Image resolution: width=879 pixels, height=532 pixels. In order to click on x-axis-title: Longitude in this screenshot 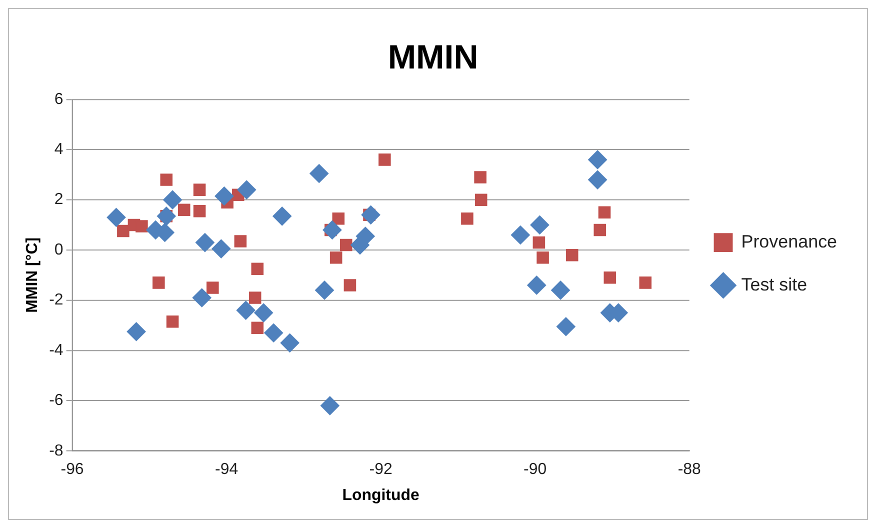, I will do `click(381, 495)`.